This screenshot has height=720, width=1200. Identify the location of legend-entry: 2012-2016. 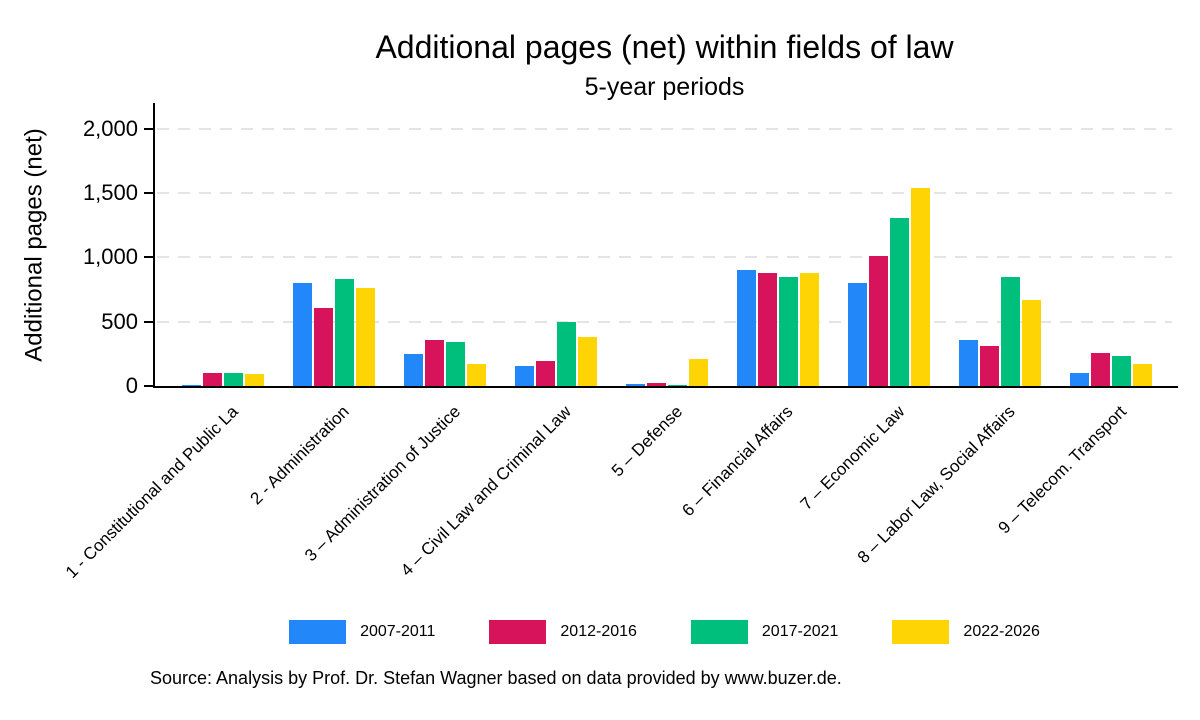
(563, 632).